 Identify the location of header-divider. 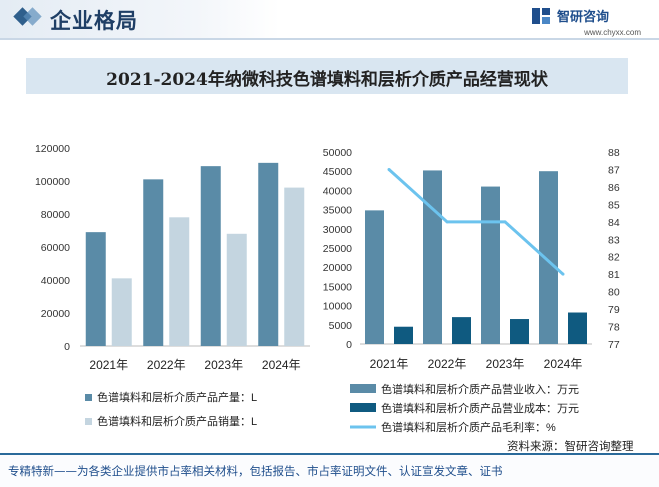
(329, 39).